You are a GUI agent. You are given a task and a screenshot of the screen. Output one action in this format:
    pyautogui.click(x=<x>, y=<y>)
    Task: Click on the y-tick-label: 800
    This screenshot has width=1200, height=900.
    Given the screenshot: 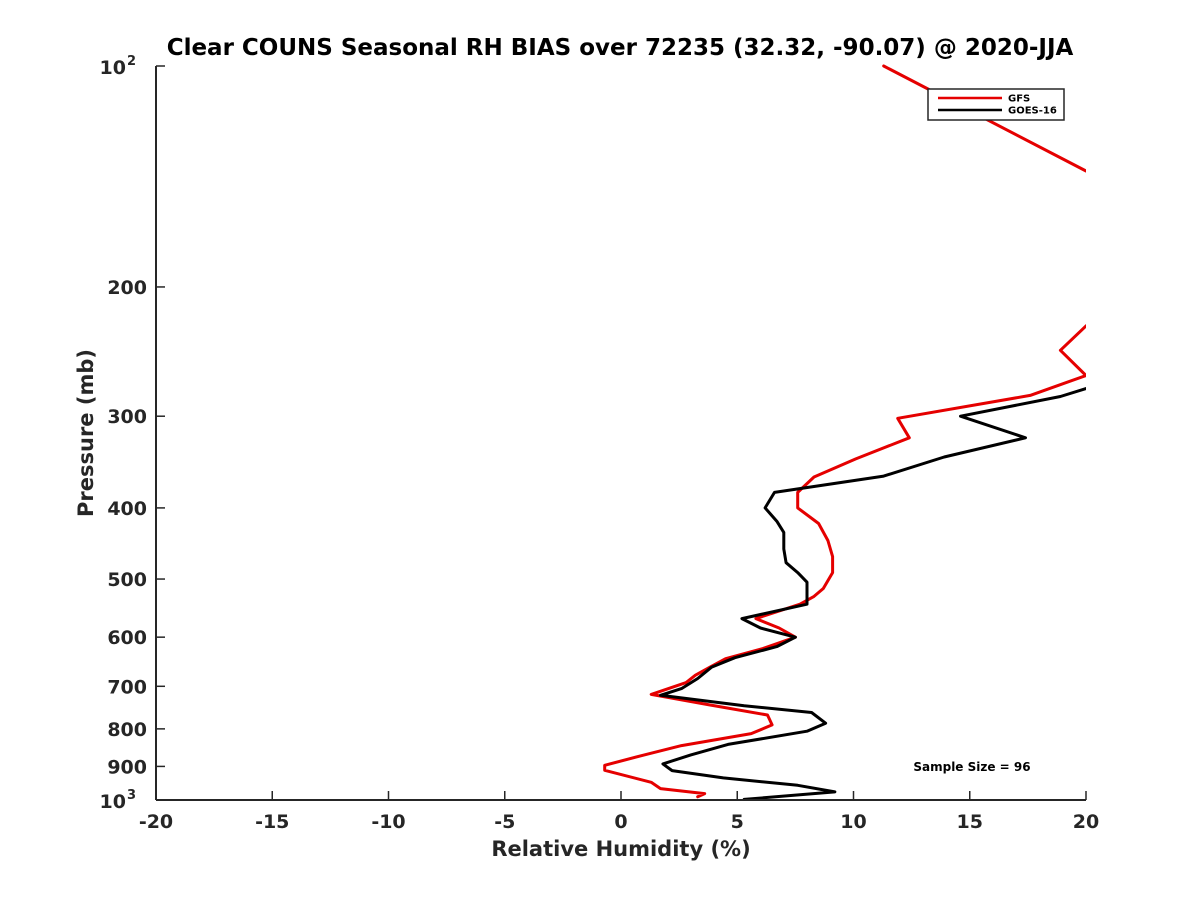 What is the action you would take?
    pyautogui.click(x=127, y=730)
    